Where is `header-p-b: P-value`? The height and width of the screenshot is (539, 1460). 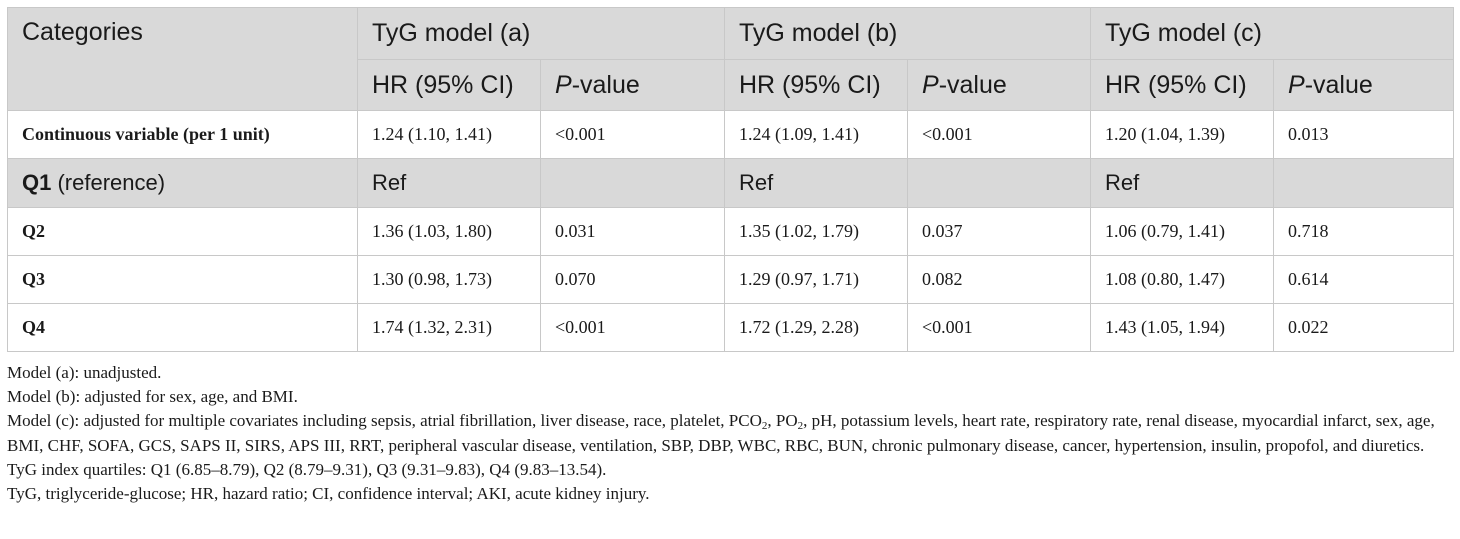
header-p-b: P-value is located at coordinates (999, 85).